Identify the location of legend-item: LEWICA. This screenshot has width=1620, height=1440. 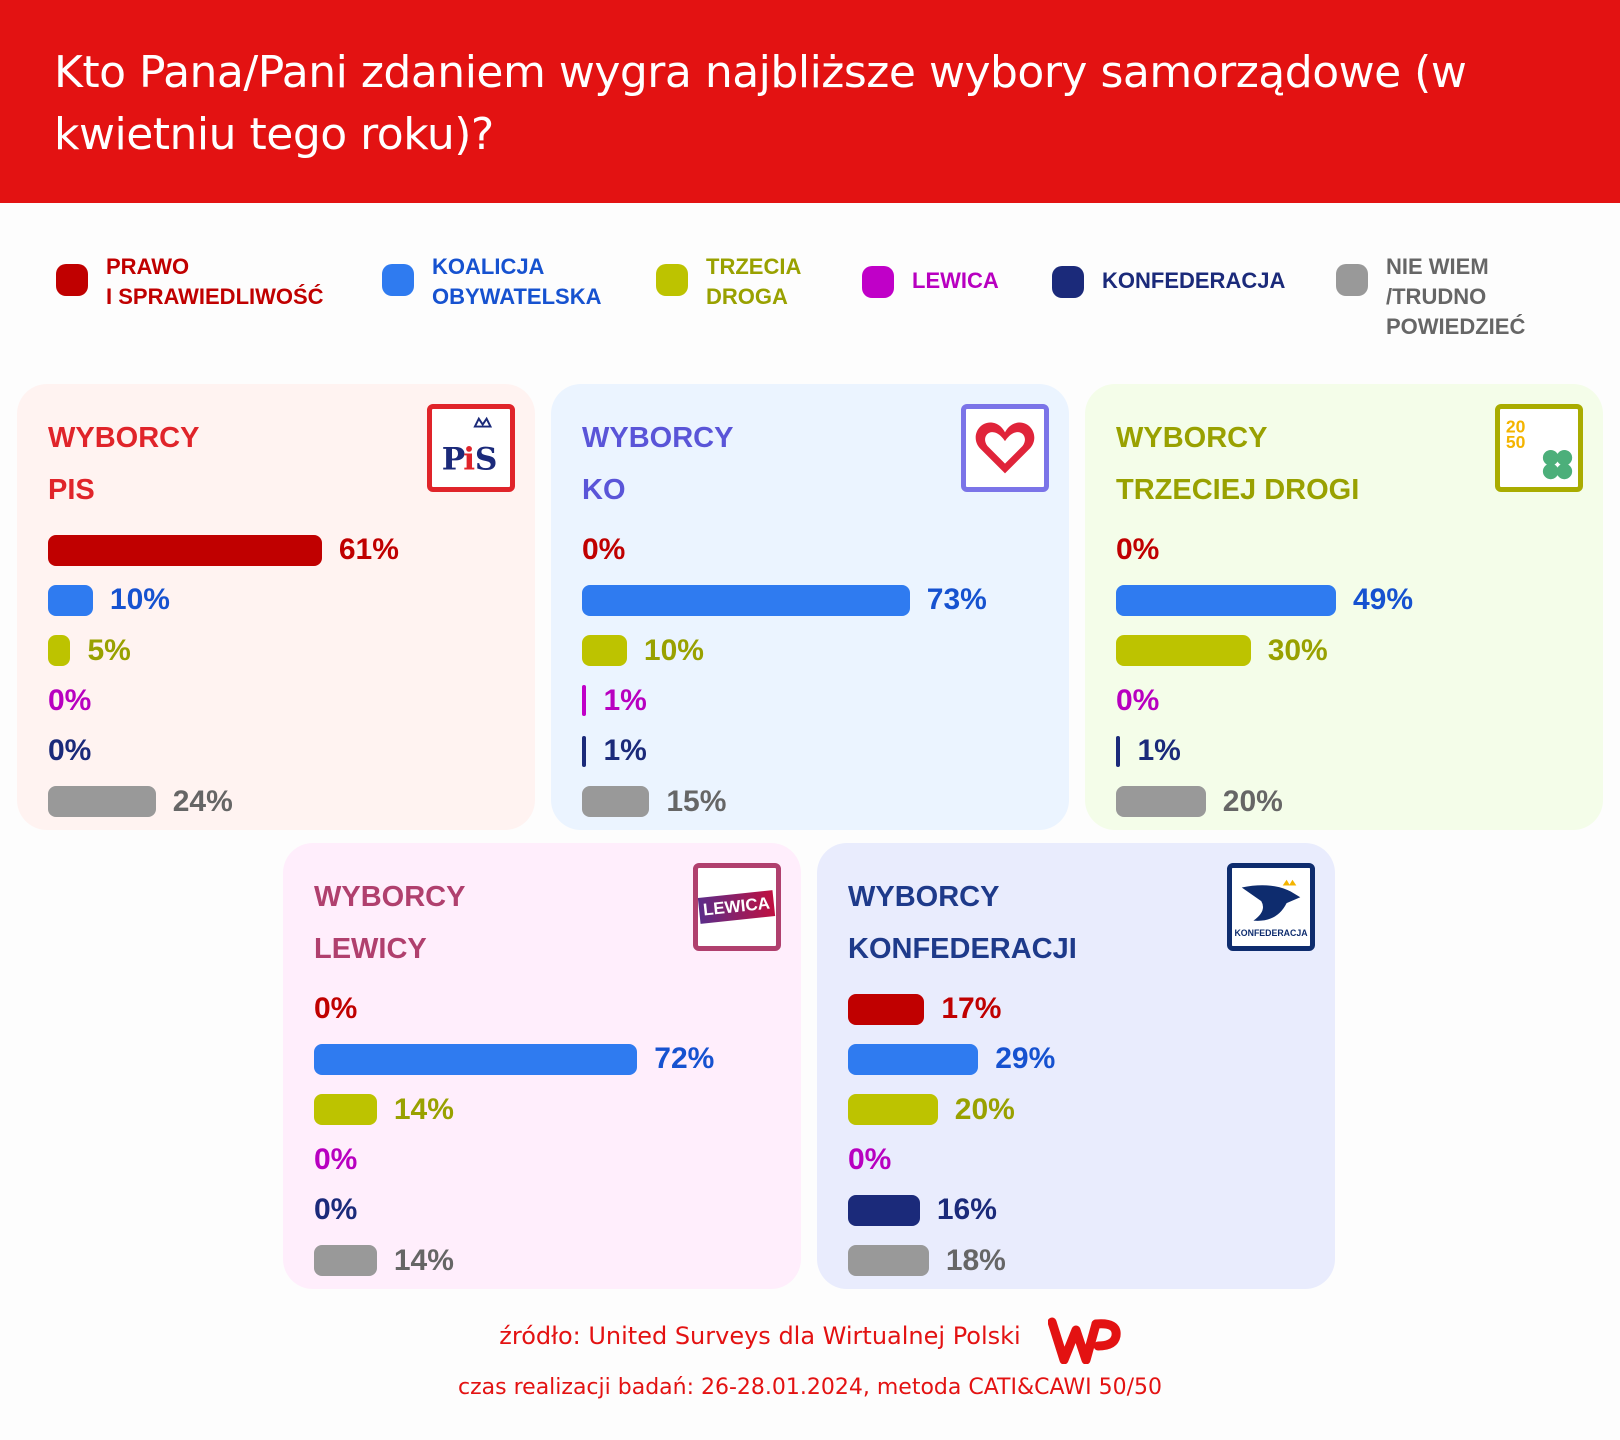
(930, 282).